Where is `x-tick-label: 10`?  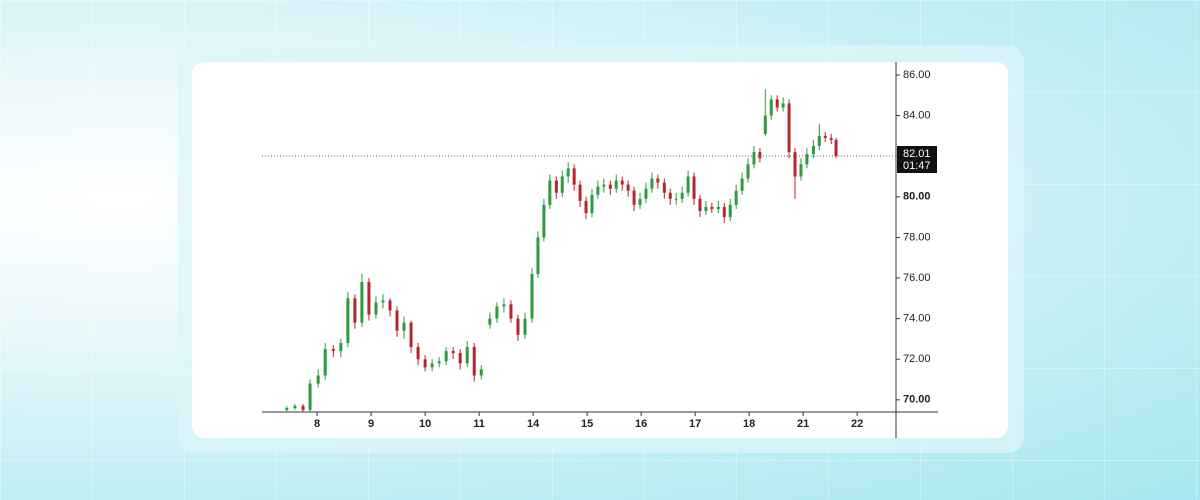
x-tick-label: 10 is located at coordinates (425, 424).